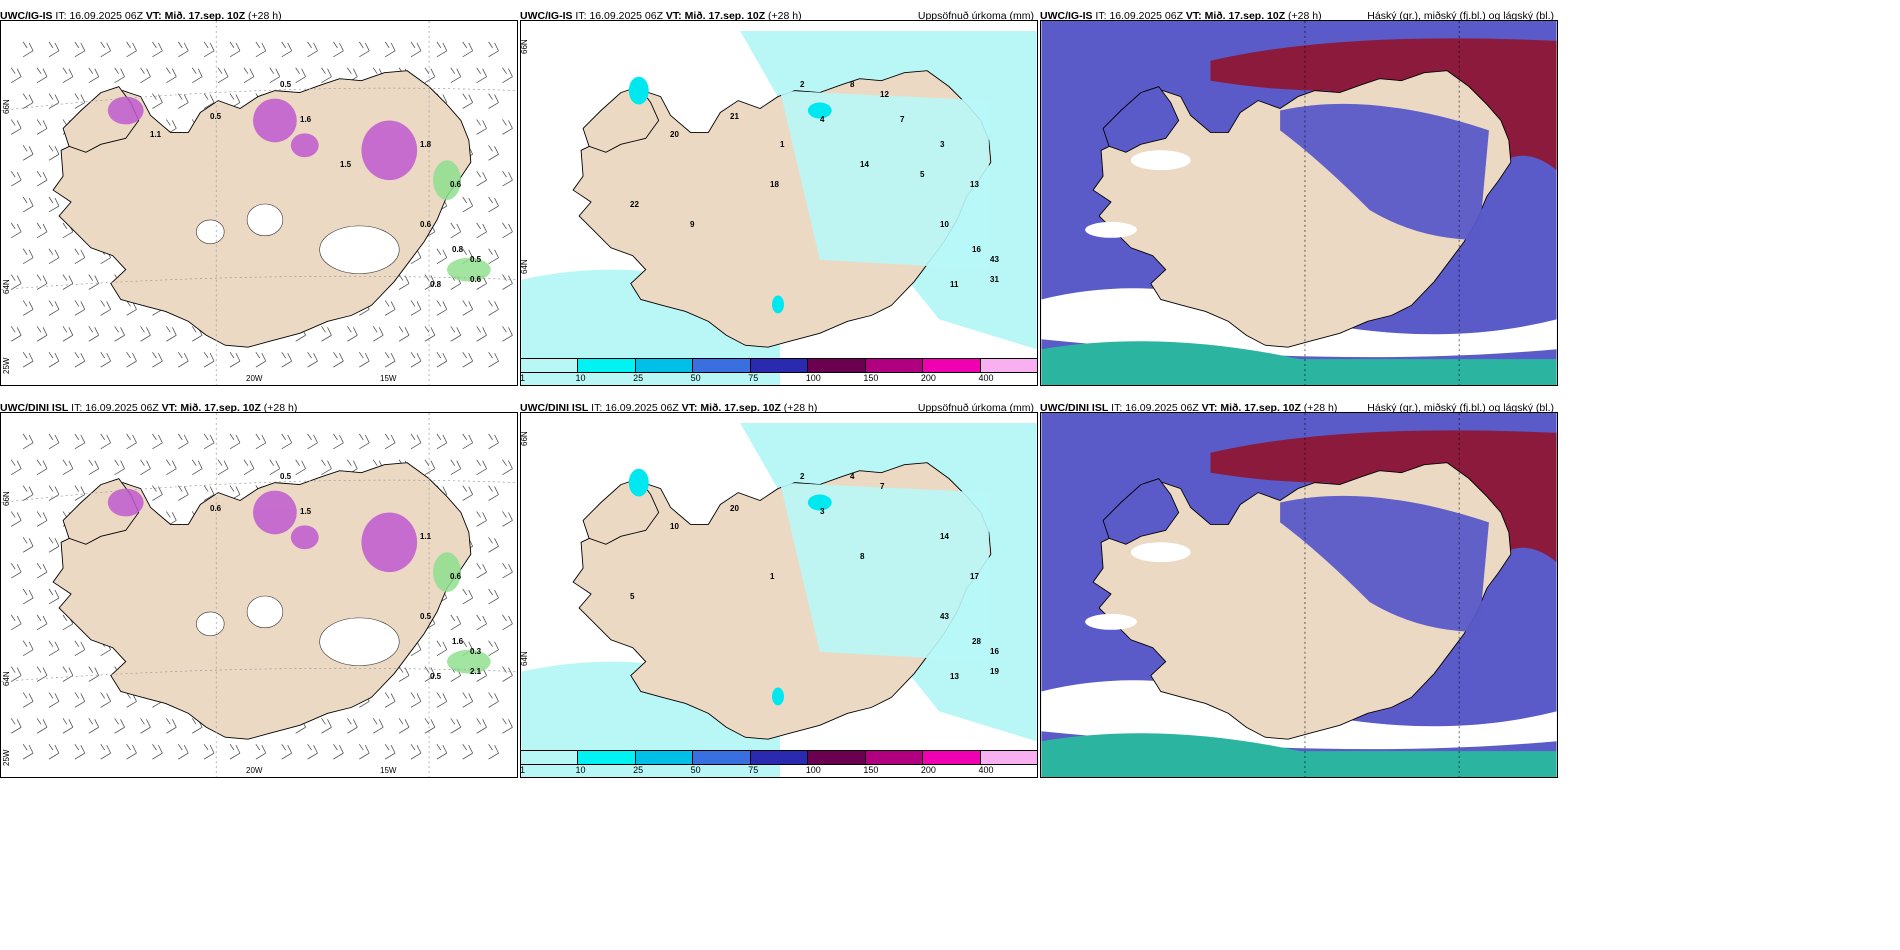 This screenshot has height=950, width=1900. Describe the element at coordinates (458, 641) in the screenshot. I see `map-value-label: 1.6` at that location.